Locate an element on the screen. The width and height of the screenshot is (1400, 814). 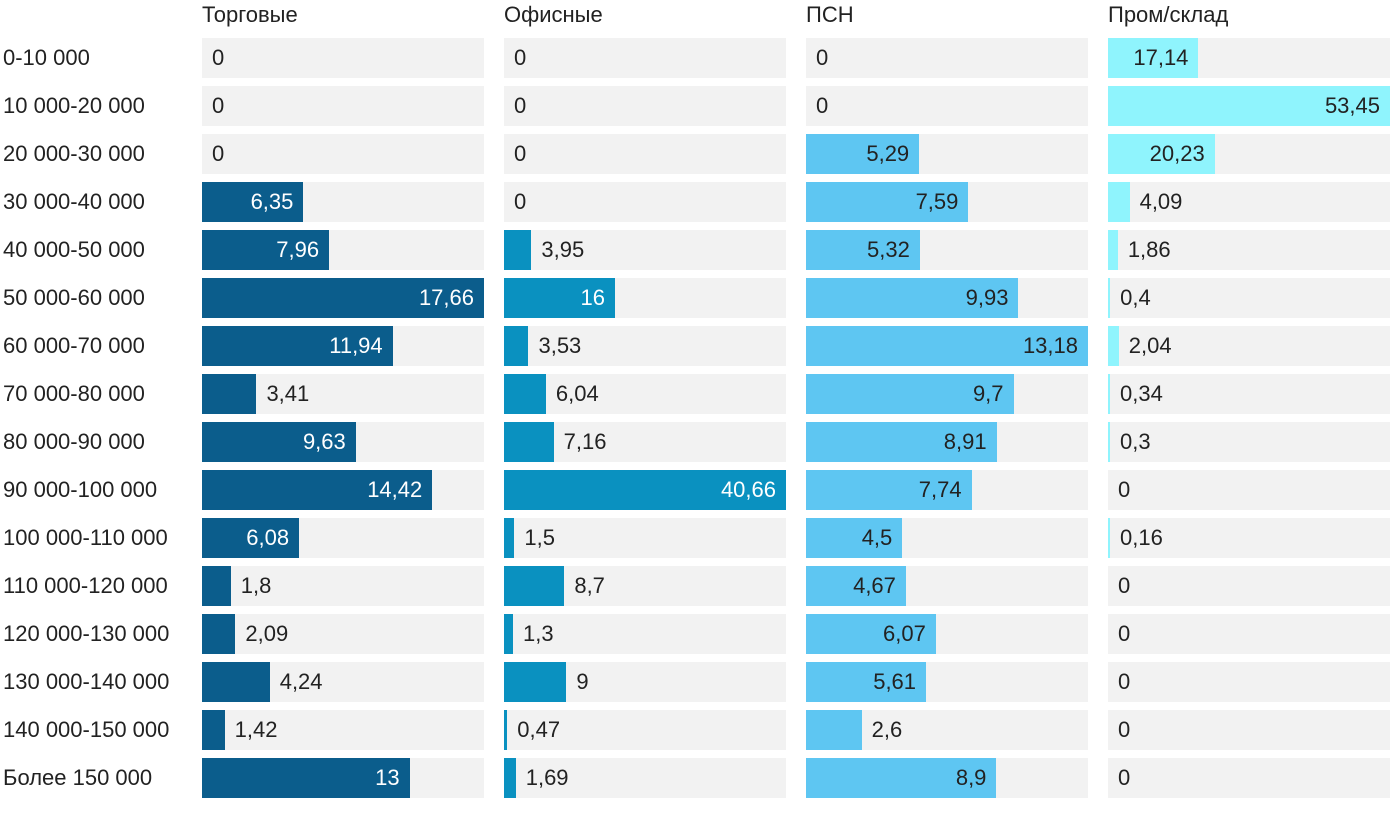
data-label: 3,53 is located at coordinates (560, 345).